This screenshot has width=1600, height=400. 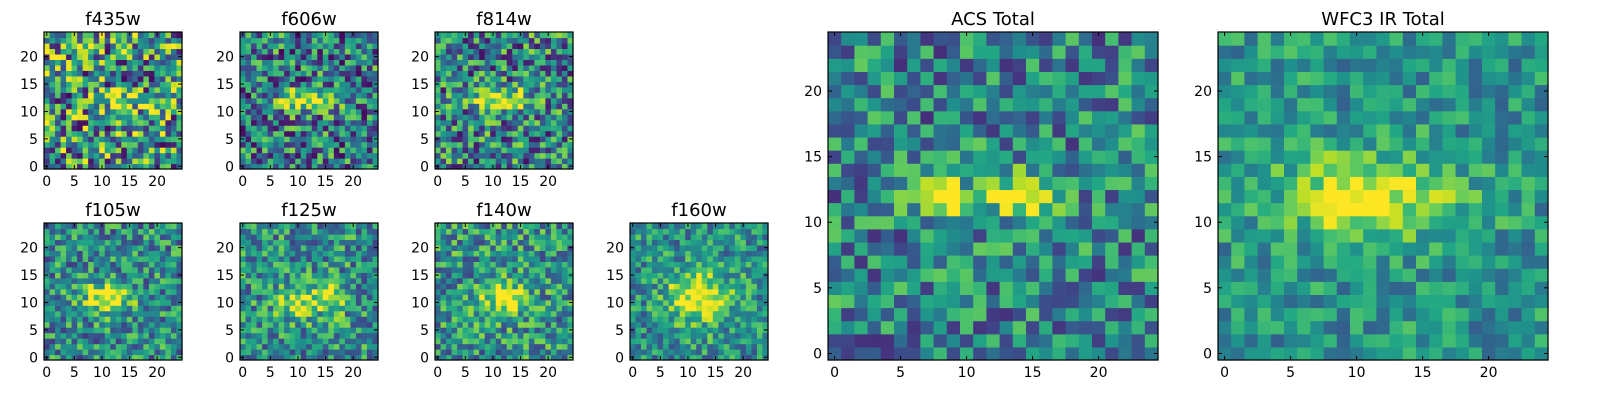 I want to click on x-tick-label: 15, so click(x=716, y=373).